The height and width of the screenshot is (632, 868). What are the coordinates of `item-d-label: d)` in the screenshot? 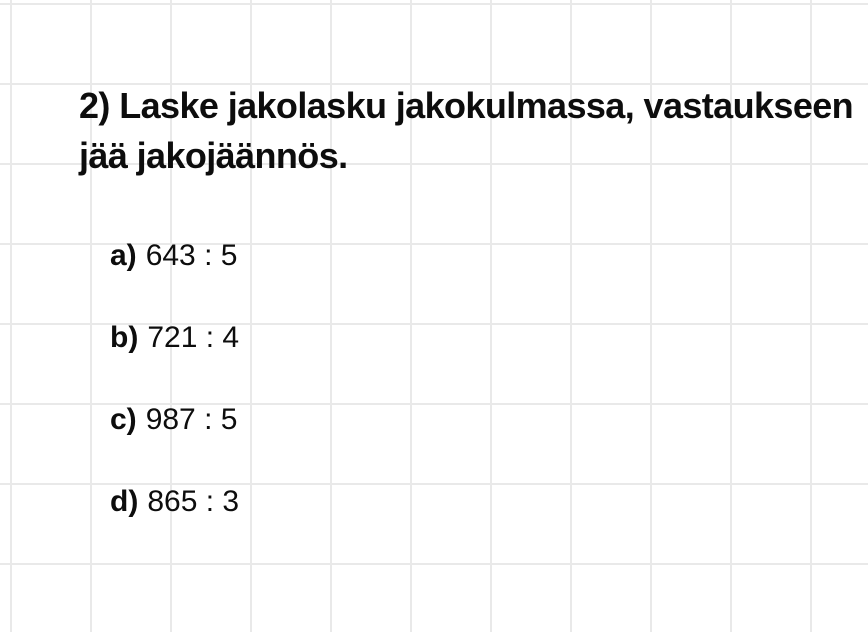 It's located at (124, 501).